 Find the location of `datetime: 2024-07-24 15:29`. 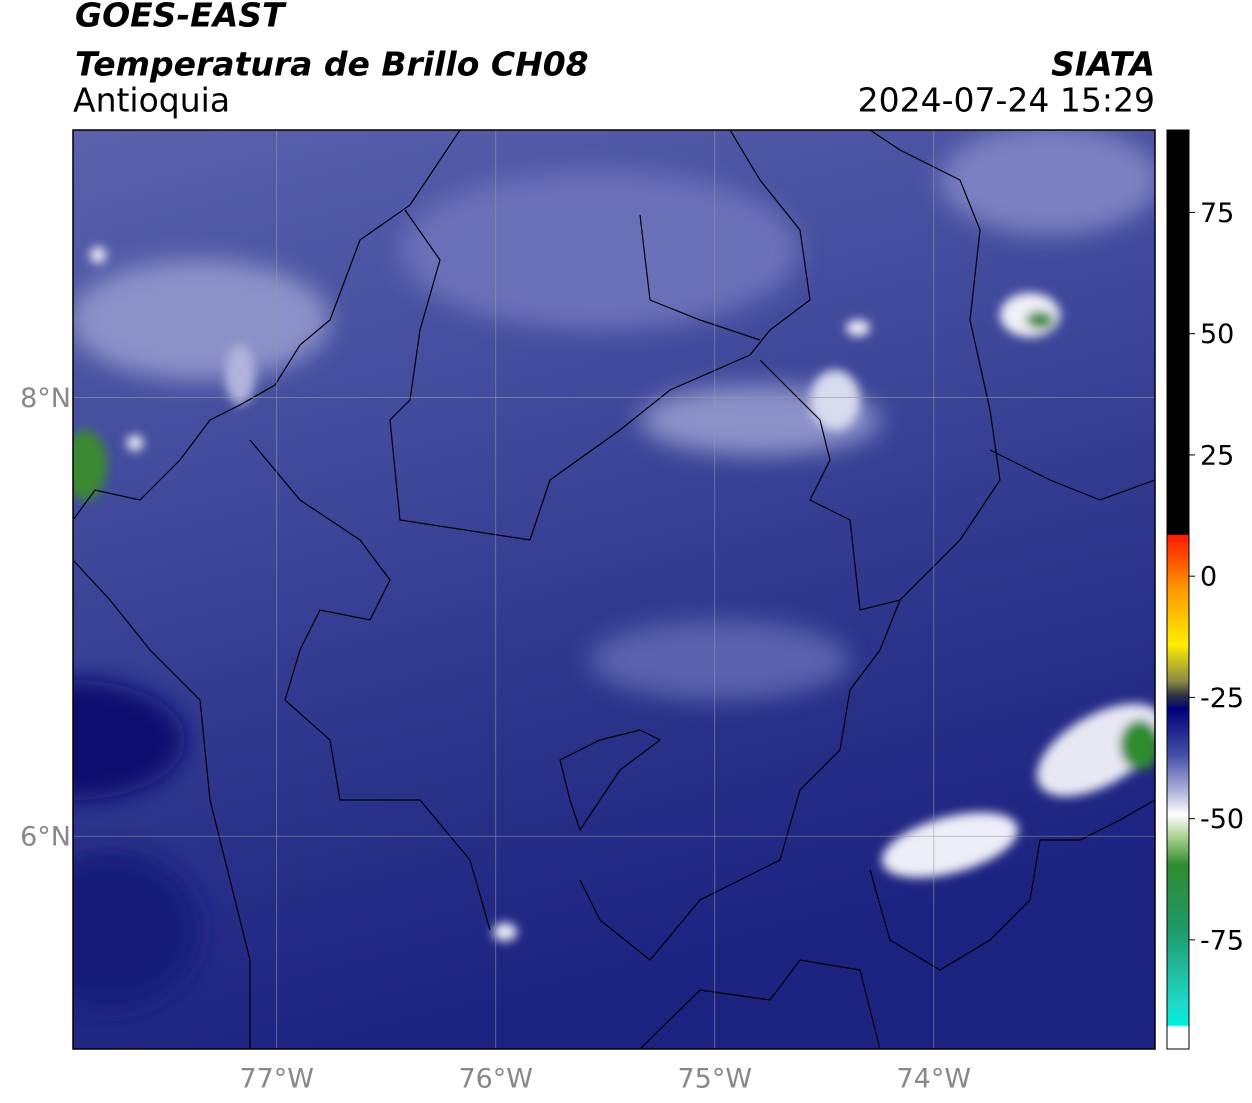

datetime: 2024-07-24 15:29 is located at coordinates (1006, 100).